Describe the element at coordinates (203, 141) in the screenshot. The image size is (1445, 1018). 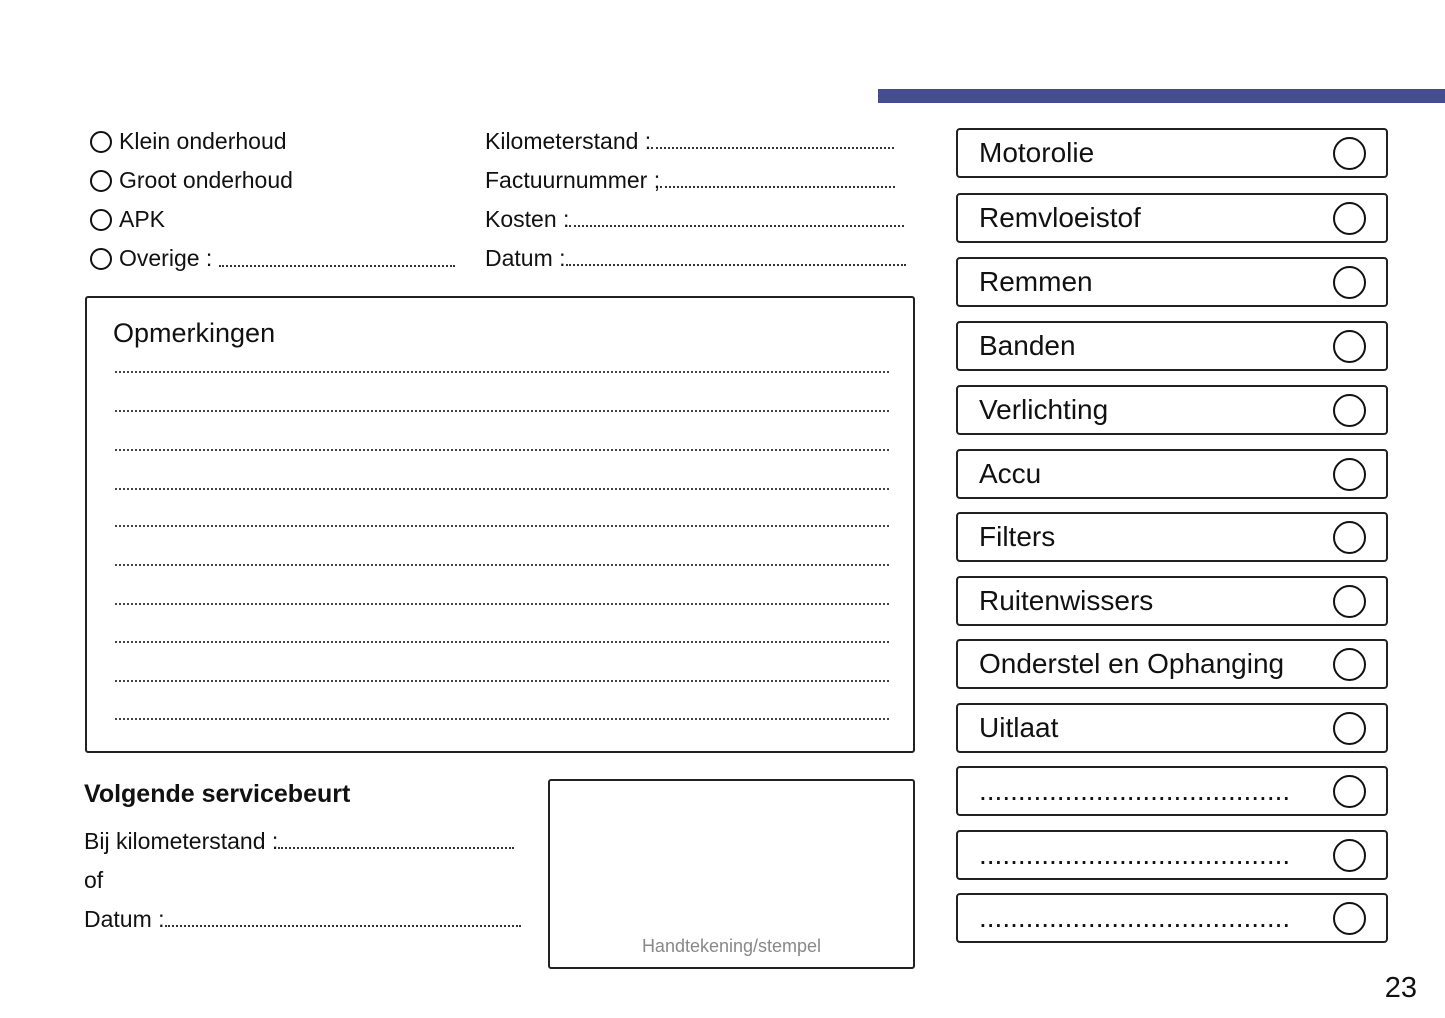
I see `option-label: Klein onderhoud` at that location.